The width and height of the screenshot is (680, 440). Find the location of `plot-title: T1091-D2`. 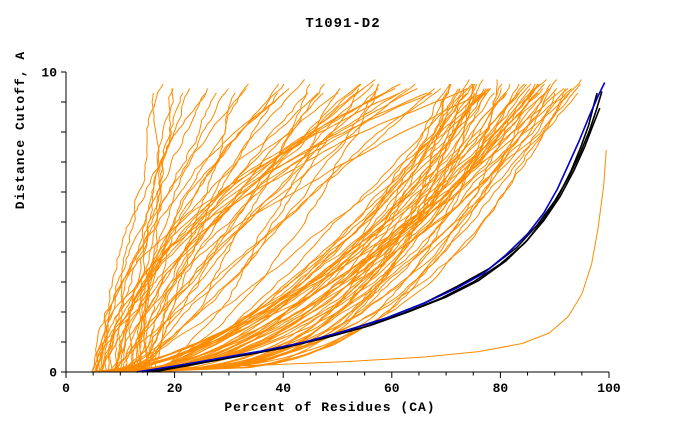

plot-title: T1091-D2 is located at coordinates (342, 24).